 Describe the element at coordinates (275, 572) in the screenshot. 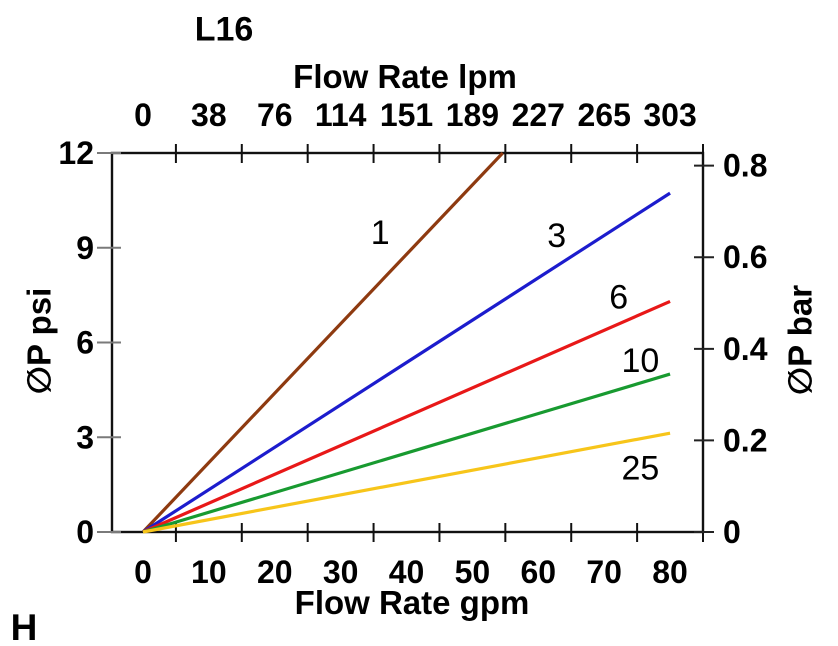

I see `bottom-tick-label: 20` at that location.